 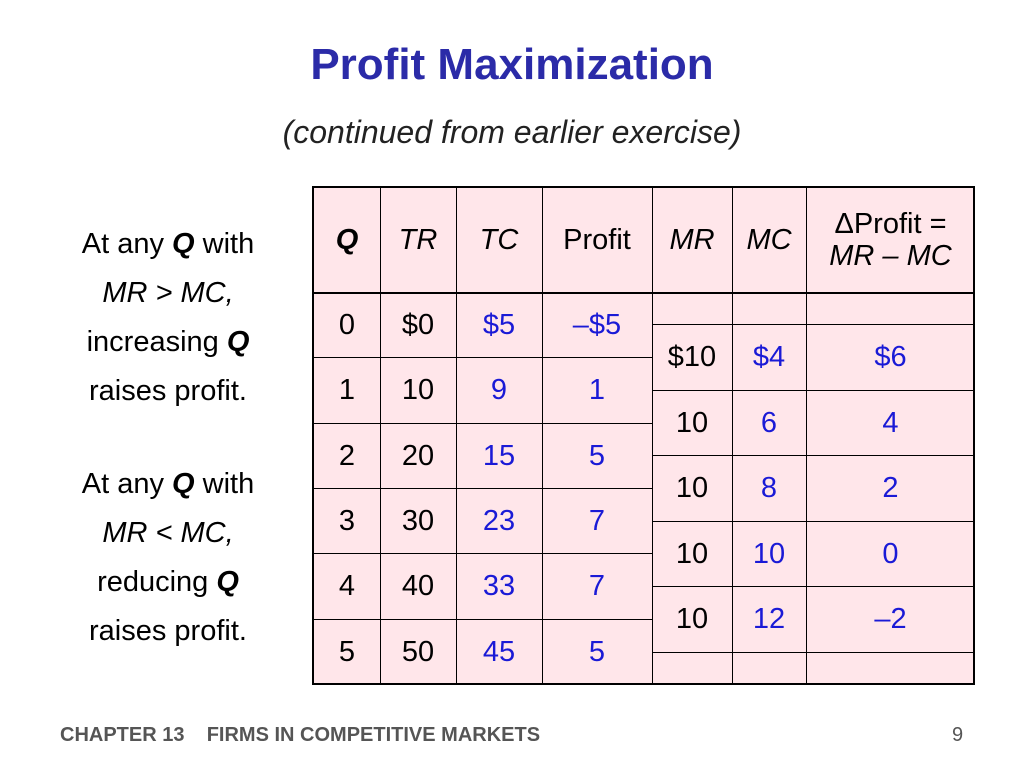 I want to click on explanation-line: reducing Q, so click(x=168, y=582).